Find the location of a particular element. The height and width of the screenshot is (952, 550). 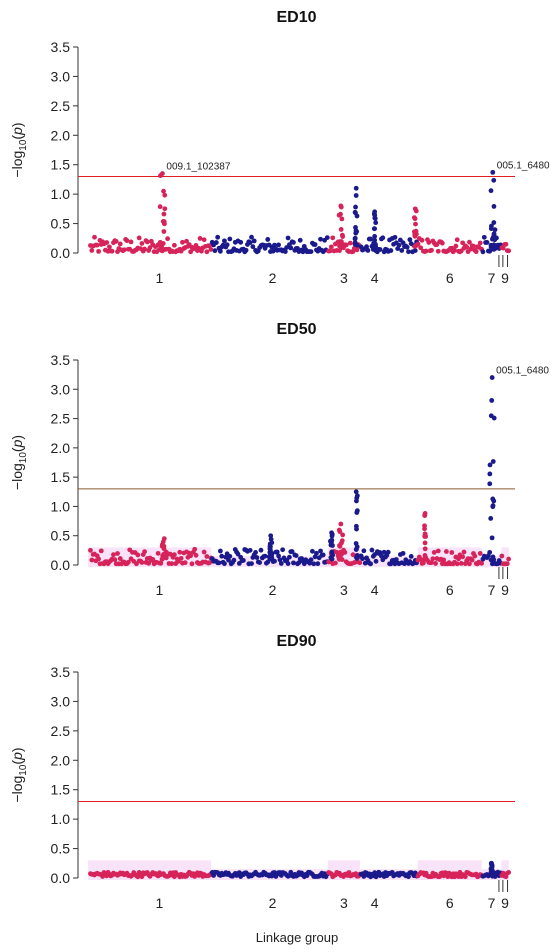

panel-title-ed10: ED10 is located at coordinates (296, 17).